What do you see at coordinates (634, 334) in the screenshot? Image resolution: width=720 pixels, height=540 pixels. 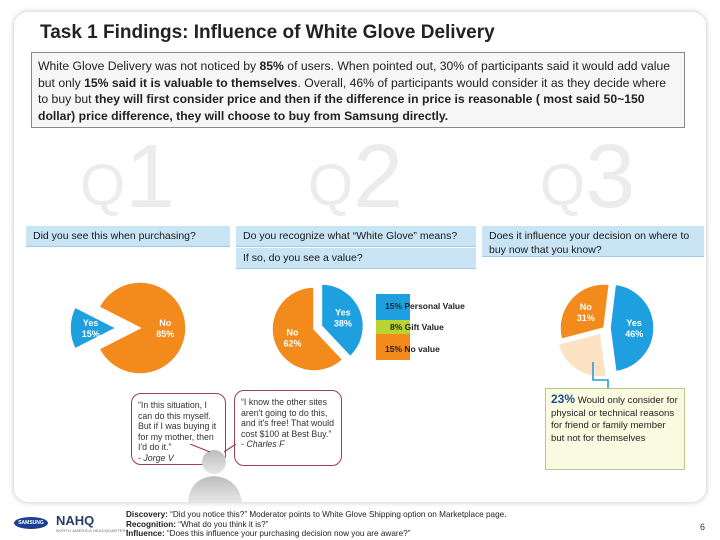 I see `q3-label-0-1: 46%` at bounding box center [634, 334].